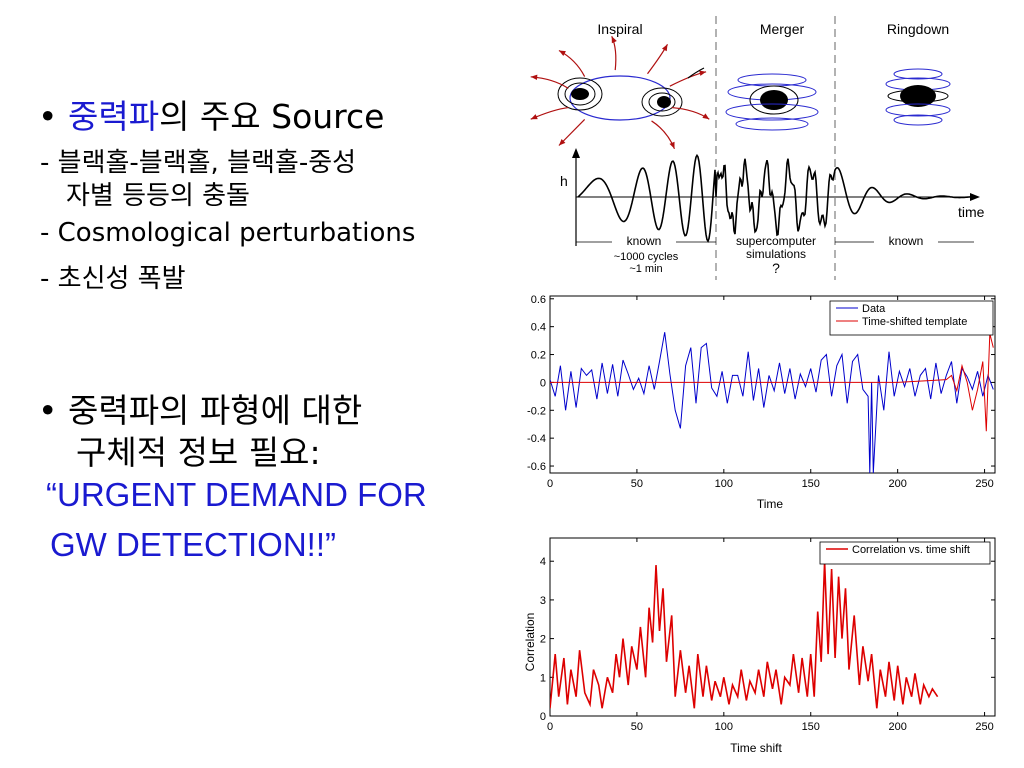 The height and width of the screenshot is (768, 1024). I want to click on radiation-arrows, so click(620, 92).